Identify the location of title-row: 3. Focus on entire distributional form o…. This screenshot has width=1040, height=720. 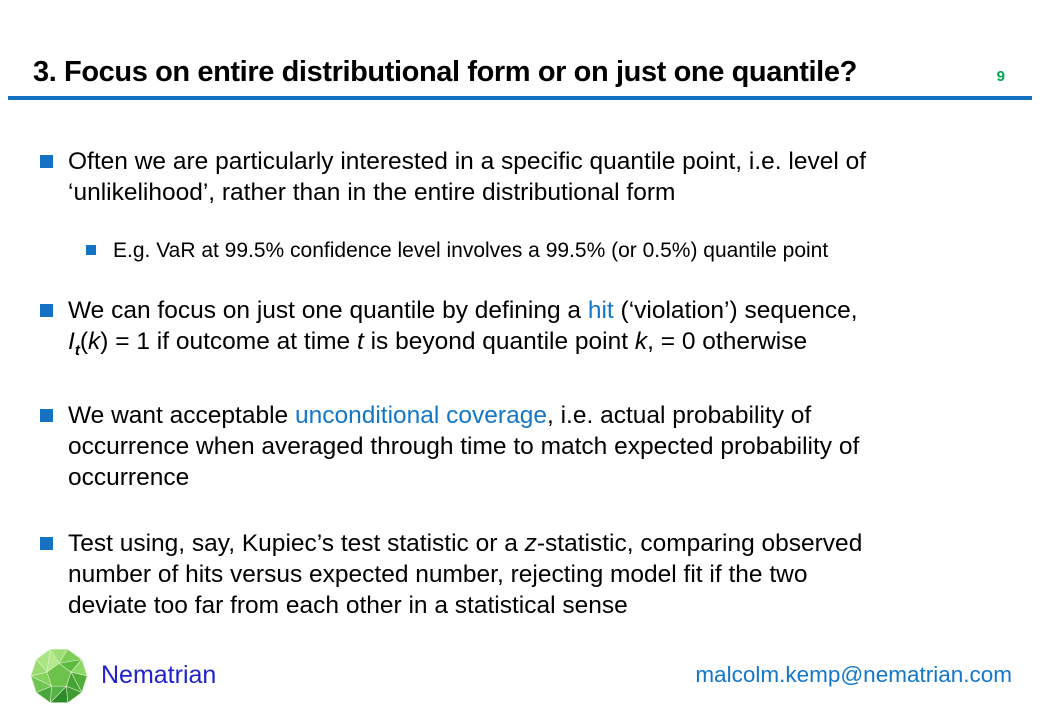
(520, 72).